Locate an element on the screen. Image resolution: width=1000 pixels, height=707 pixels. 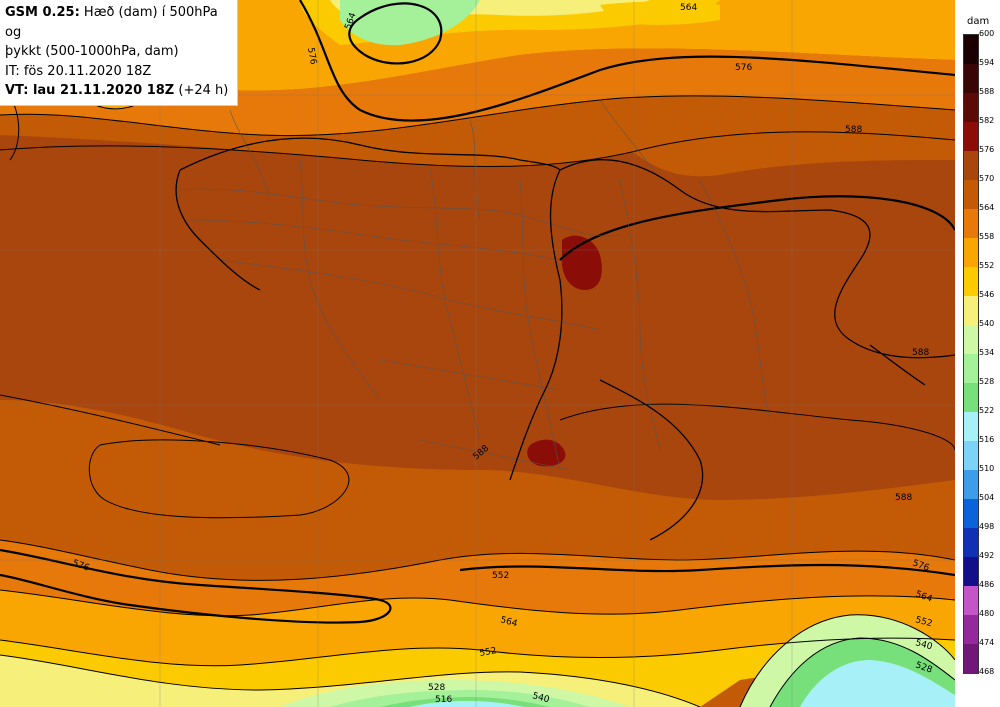
legend-label: 468 is located at coordinates (987, 671).